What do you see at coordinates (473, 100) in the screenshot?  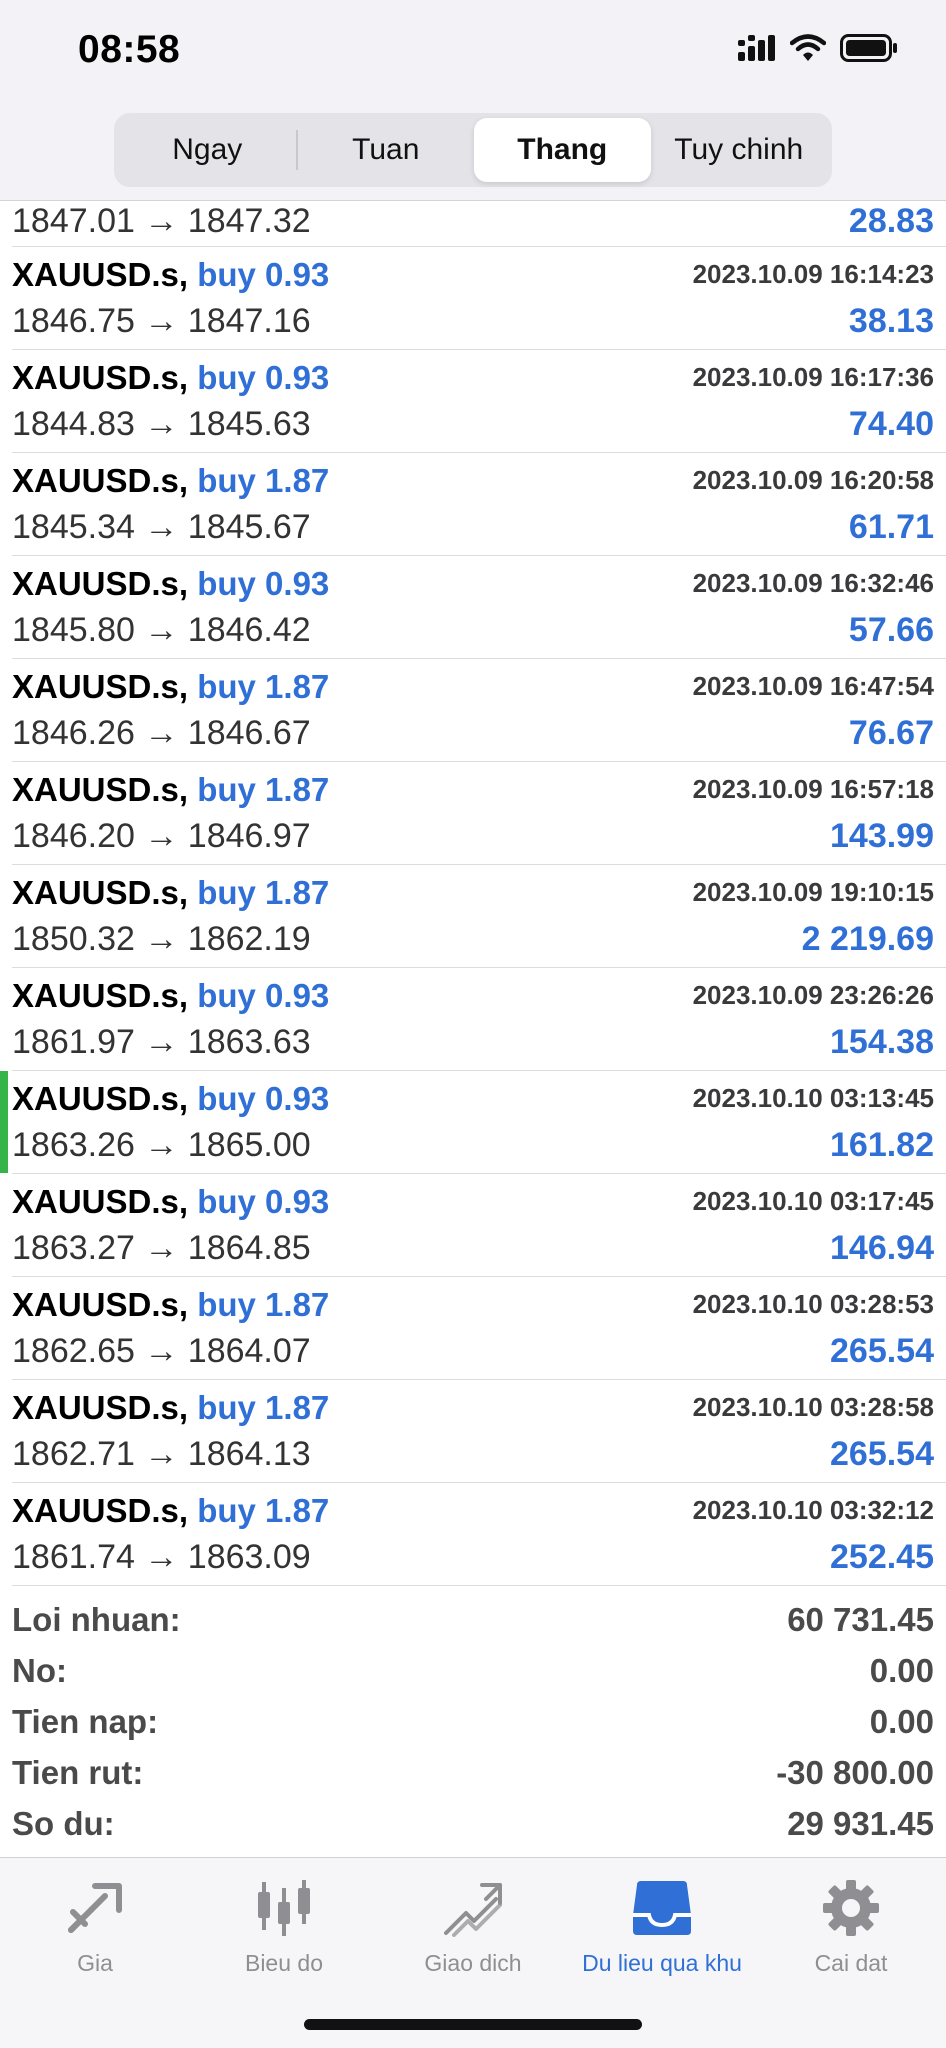 I see `top-area: 08:58` at bounding box center [473, 100].